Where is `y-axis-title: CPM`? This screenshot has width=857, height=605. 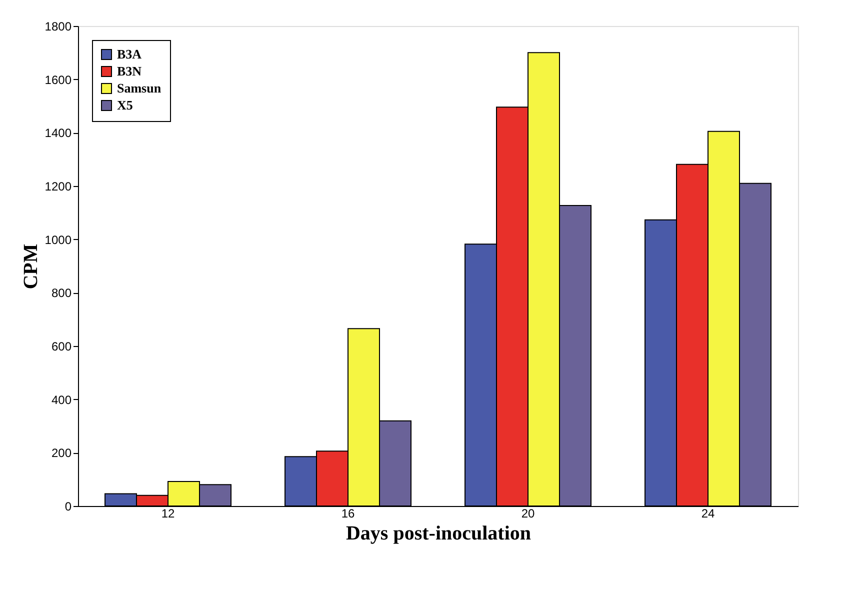
y-axis-title: CPM is located at coordinates (31, 267).